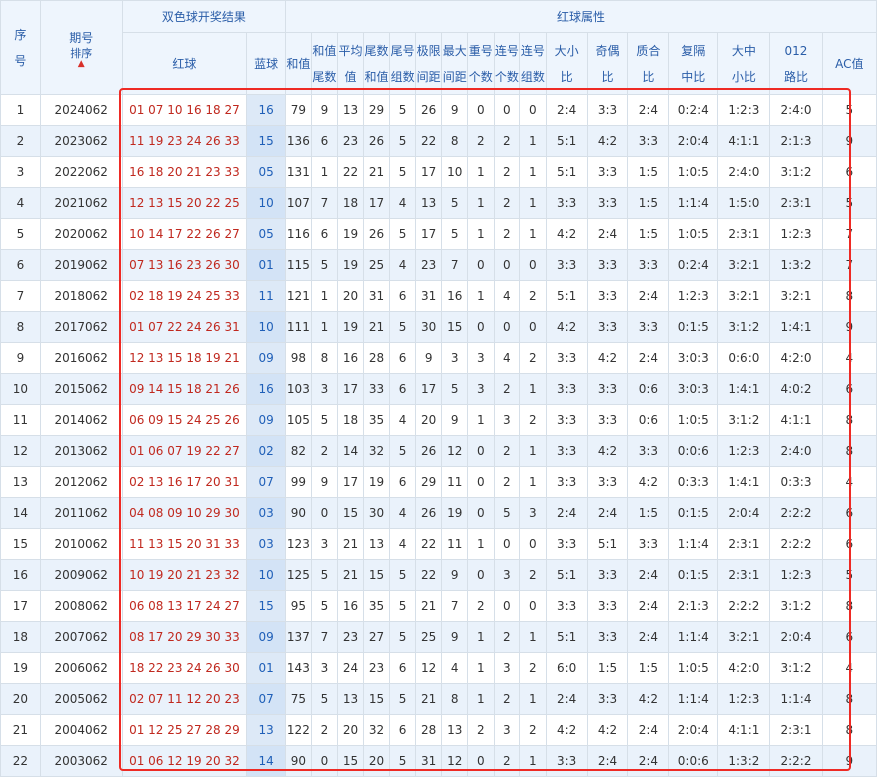 This screenshot has height=780, width=877. I want to click on red-balls-cell: 11 13 15 20 31 33, so click(184, 544).